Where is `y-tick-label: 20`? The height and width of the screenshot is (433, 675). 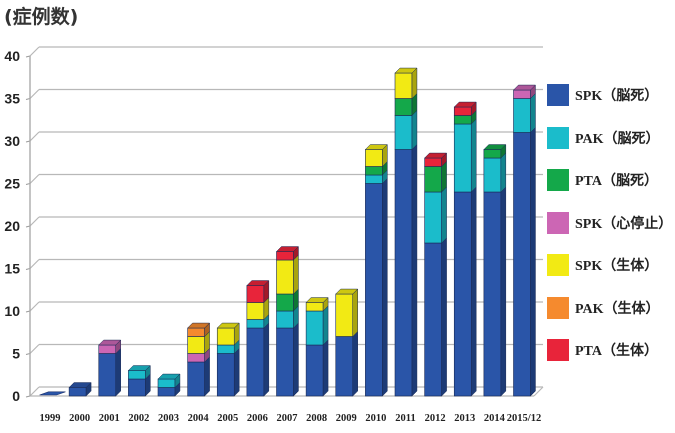 y-tick-label: 20 is located at coordinates (12, 226).